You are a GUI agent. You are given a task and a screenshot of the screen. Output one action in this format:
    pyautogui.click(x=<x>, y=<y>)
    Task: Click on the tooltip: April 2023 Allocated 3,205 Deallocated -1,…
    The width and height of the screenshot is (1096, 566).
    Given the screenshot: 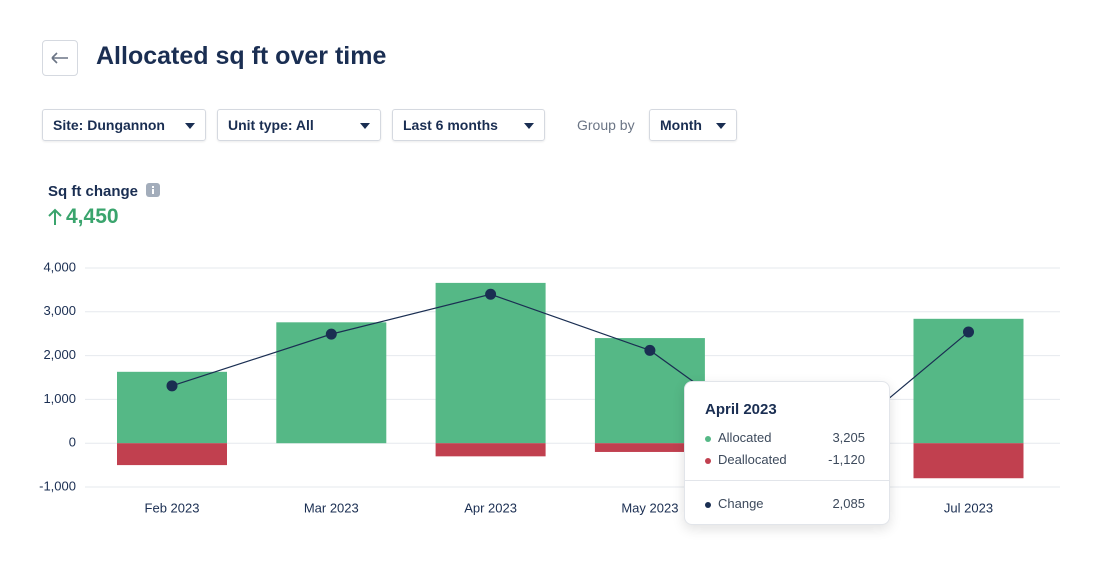 What is the action you would take?
    pyautogui.click(x=787, y=453)
    